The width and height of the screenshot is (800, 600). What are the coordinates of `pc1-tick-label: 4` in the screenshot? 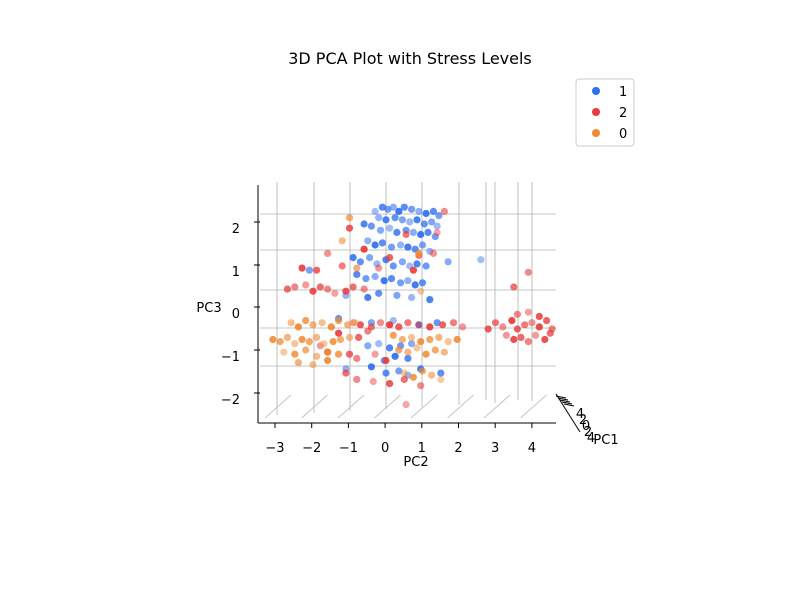 It's located at (591, 438).